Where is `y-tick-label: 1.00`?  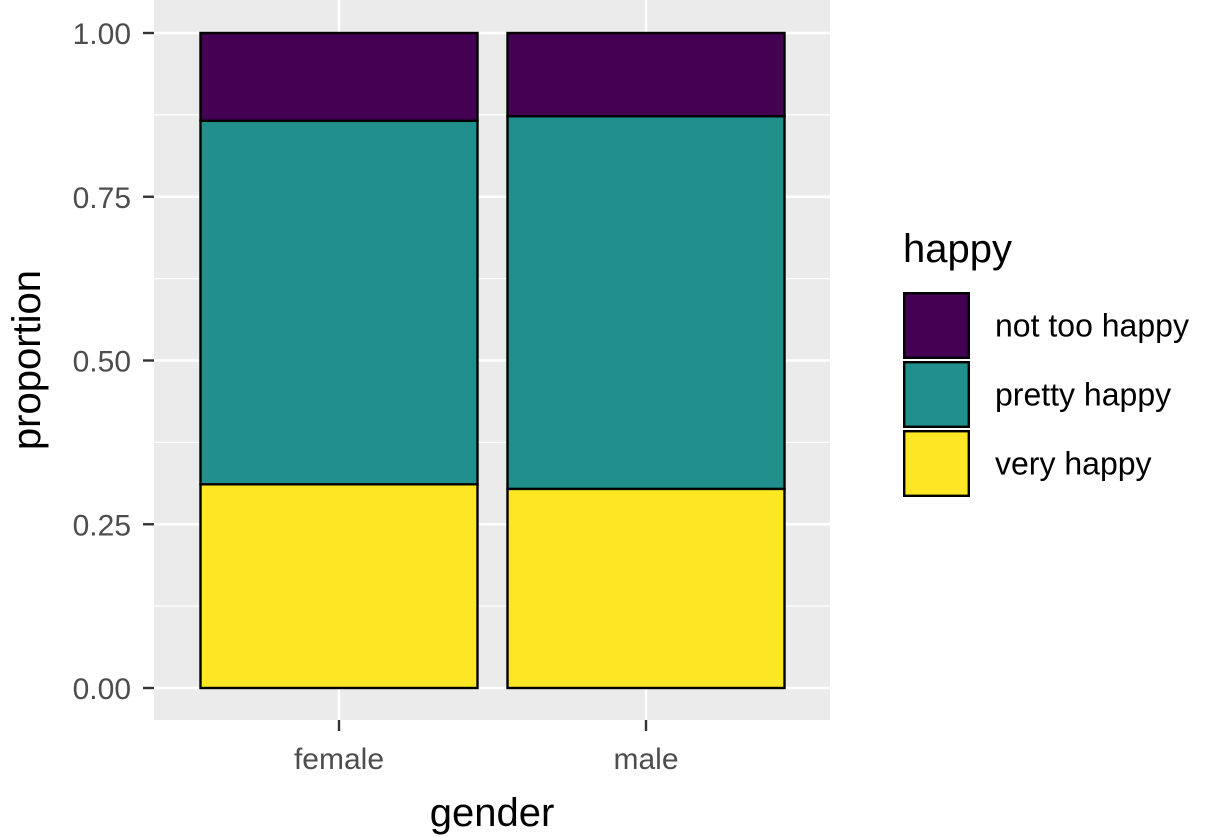
y-tick-label: 1.00 is located at coordinates (102, 34).